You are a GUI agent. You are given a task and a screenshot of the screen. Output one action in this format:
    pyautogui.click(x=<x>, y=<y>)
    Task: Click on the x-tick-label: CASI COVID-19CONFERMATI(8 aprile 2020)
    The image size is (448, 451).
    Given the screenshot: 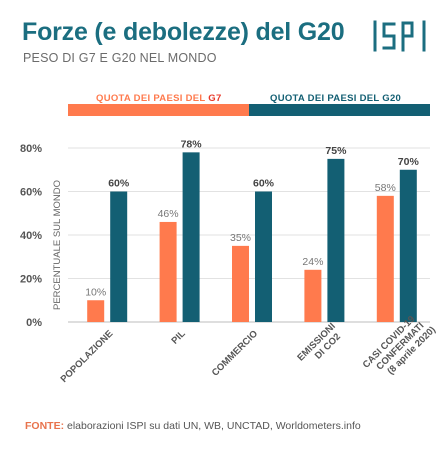 What is the action you would take?
    pyautogui.click(x=399, y=347)
    